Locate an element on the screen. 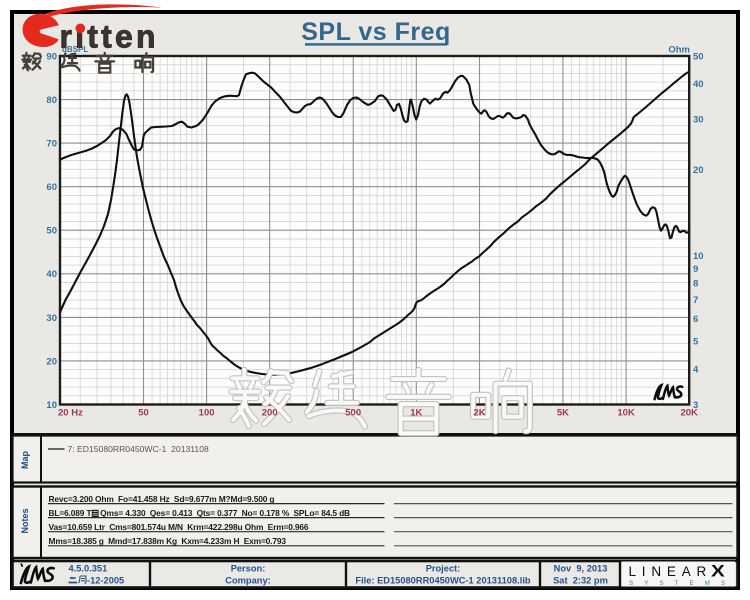 Image resolution: width=750 pixels, height=600 pixels. svg-text: Ohm is located at coordinates (679, 50).